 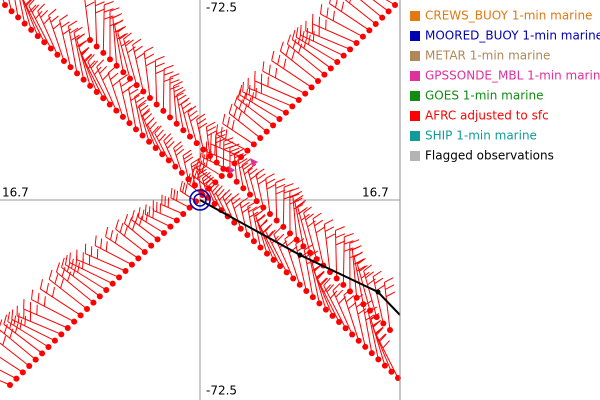 I want to click on buoy-ring, so click(x=200, y=200).